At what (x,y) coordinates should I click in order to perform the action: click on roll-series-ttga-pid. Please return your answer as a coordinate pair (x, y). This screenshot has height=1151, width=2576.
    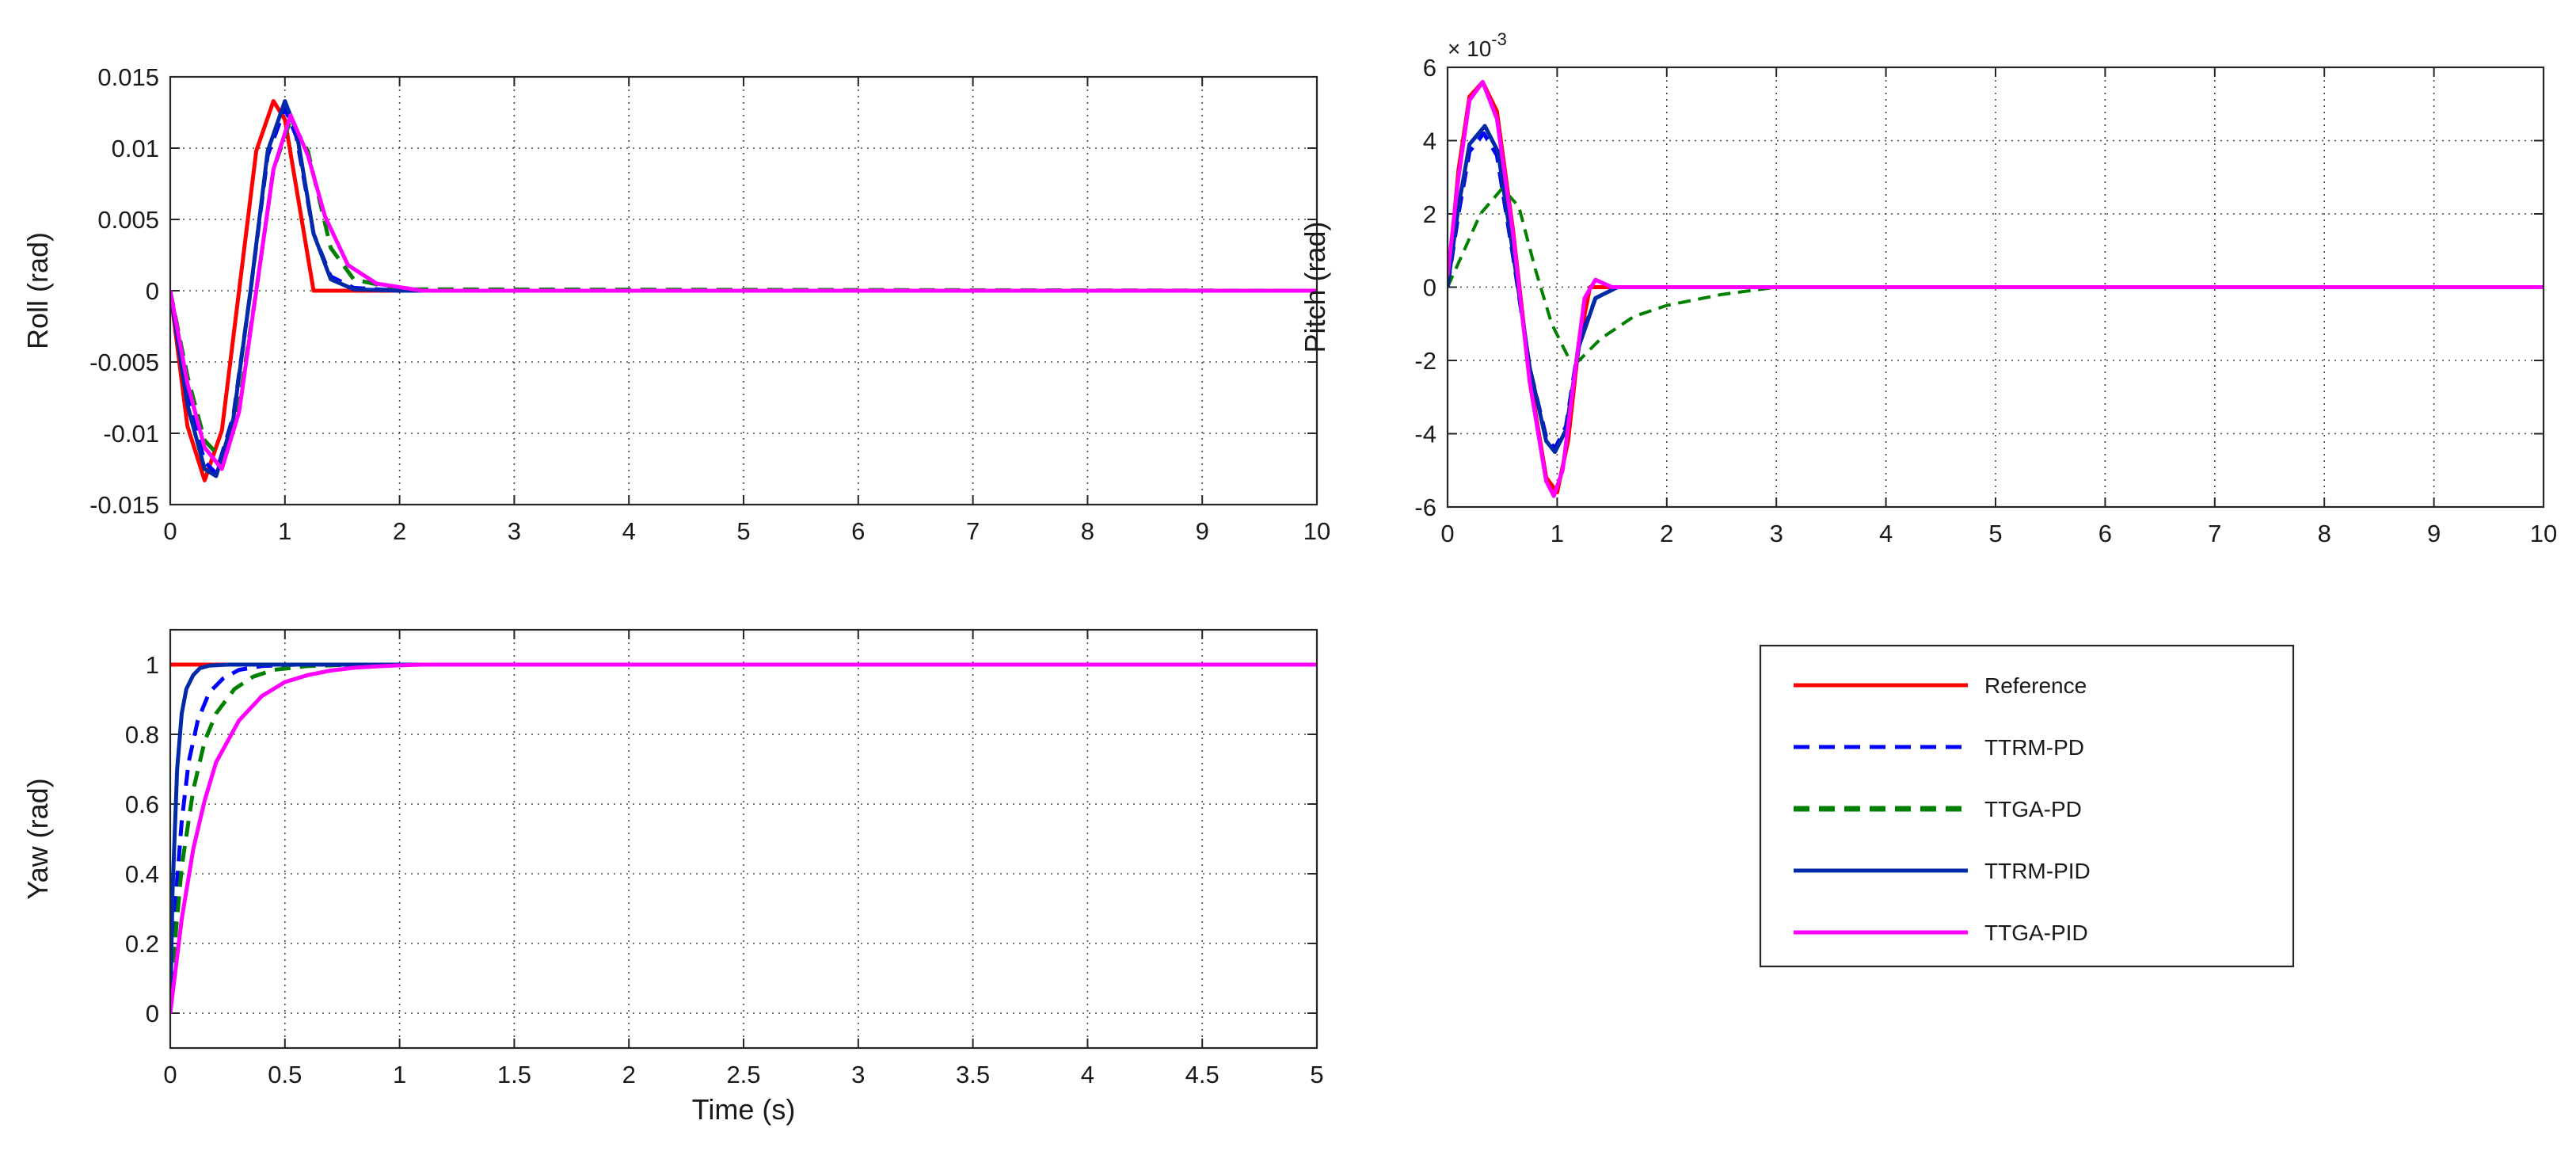
    Looking at the image, I should click on (743, 292).